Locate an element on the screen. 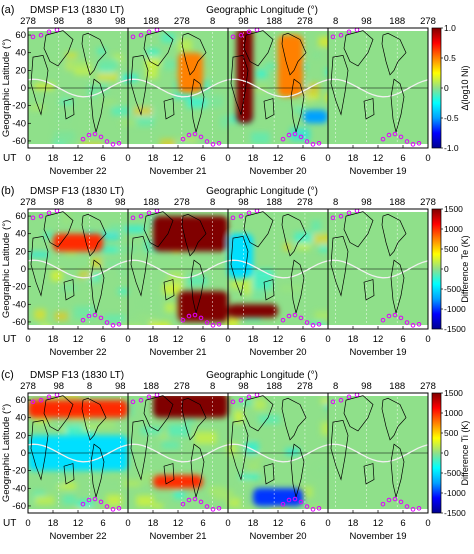 Image resolution: width=474 pixels, height=554 pixels. top-axis-label: Geographic Longitude (°) is located at coordinates (262, 10).